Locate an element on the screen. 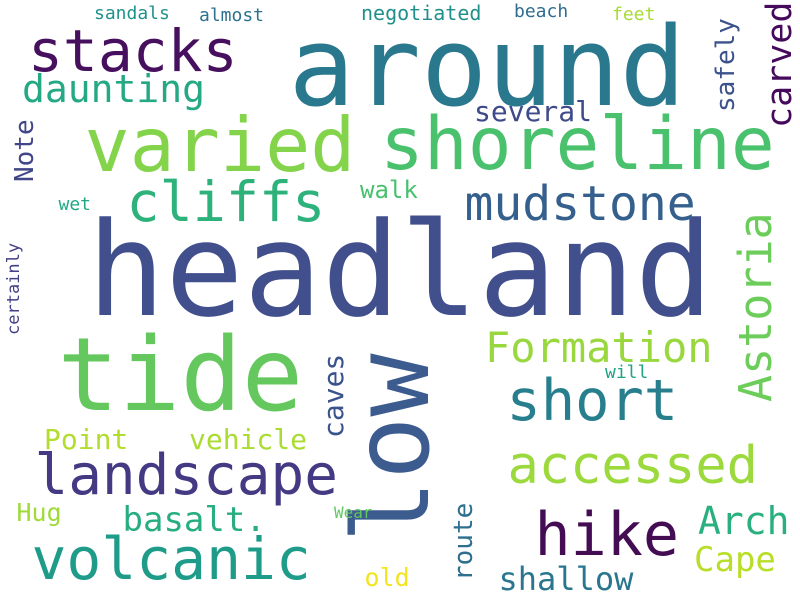  word-almost: almost is located at coordinates (232, 15).